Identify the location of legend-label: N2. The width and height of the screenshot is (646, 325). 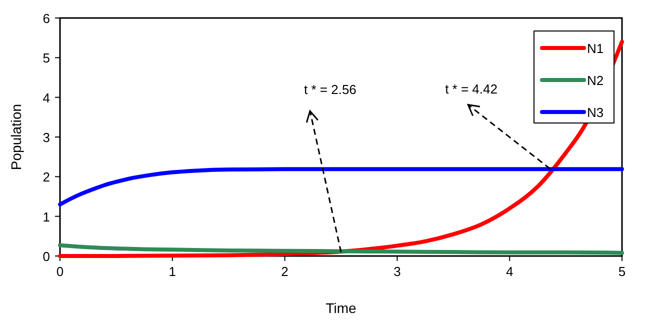
(595, 80).